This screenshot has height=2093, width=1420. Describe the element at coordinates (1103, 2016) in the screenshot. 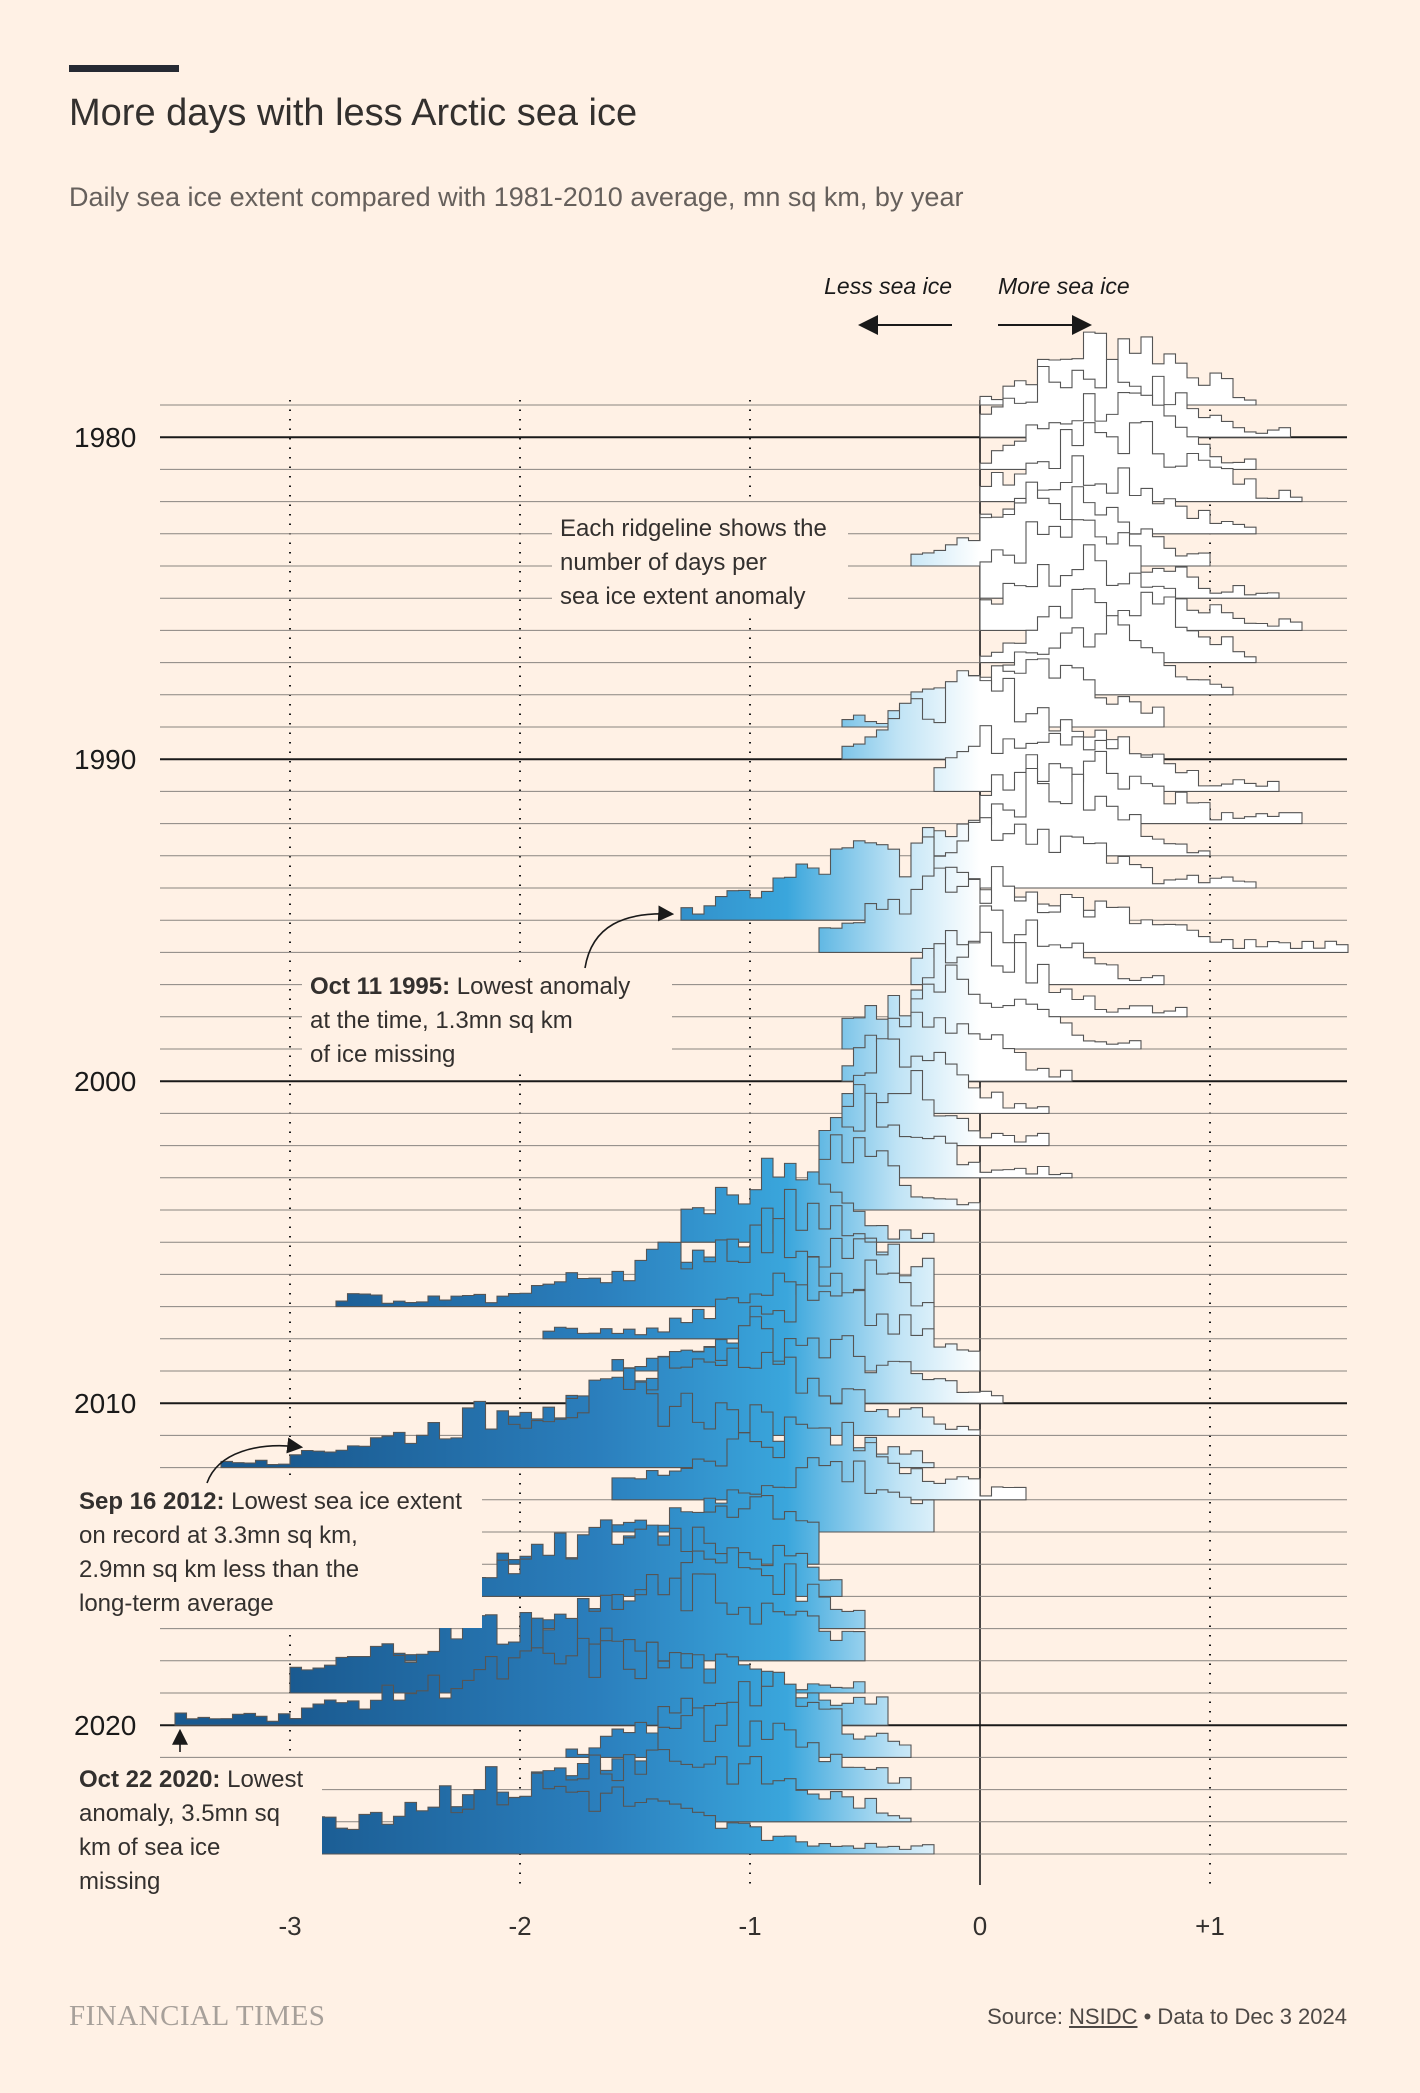

I see `source-link: NSIDC` at that location.